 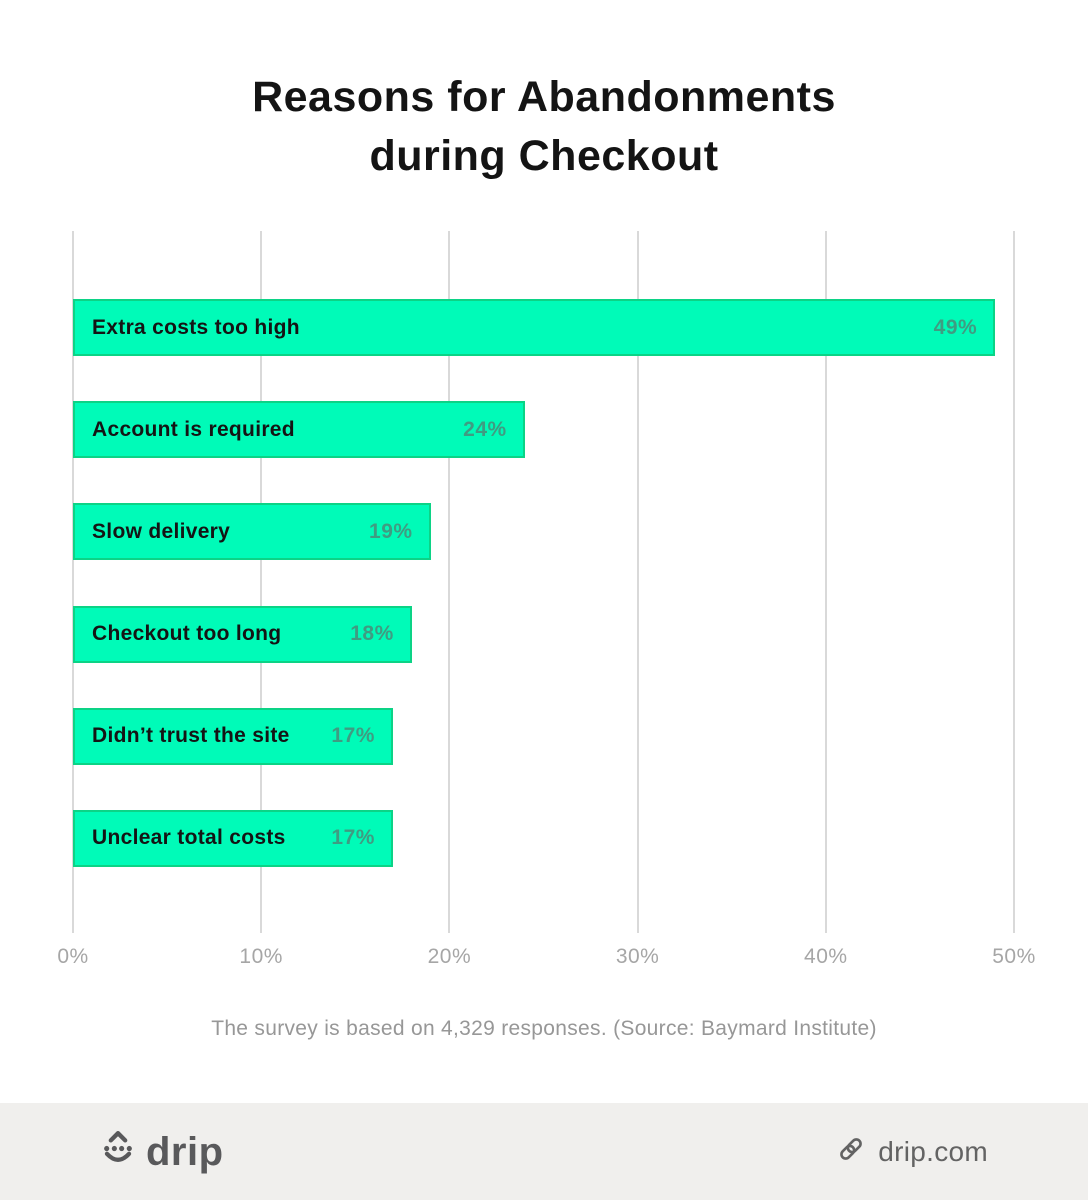 I want to click on bar-label: Slow delivery, so click(x=161, y=531).